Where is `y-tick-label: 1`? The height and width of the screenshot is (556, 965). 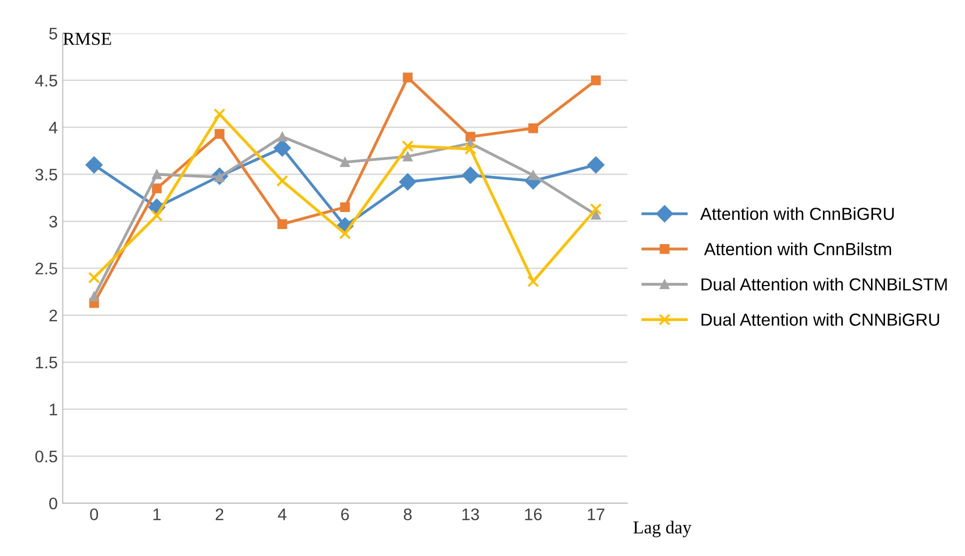 y-tick-label: 1 is located at coordinates (54, 410).